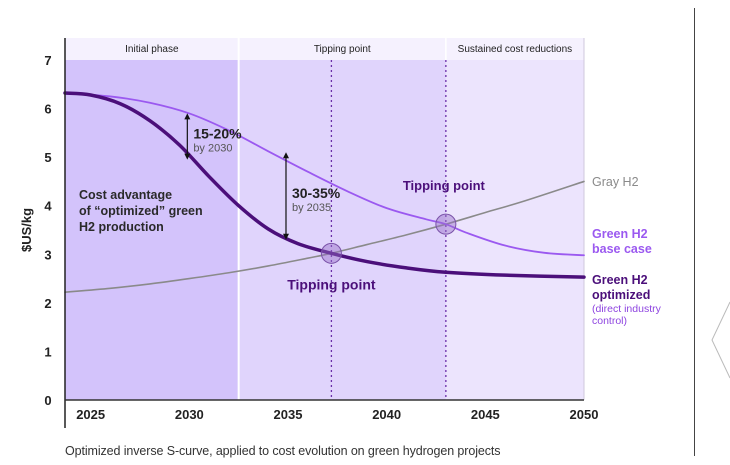 The image size is (730, 465). I want to click on legend-subtext: (direct industry, so click(627, 309).